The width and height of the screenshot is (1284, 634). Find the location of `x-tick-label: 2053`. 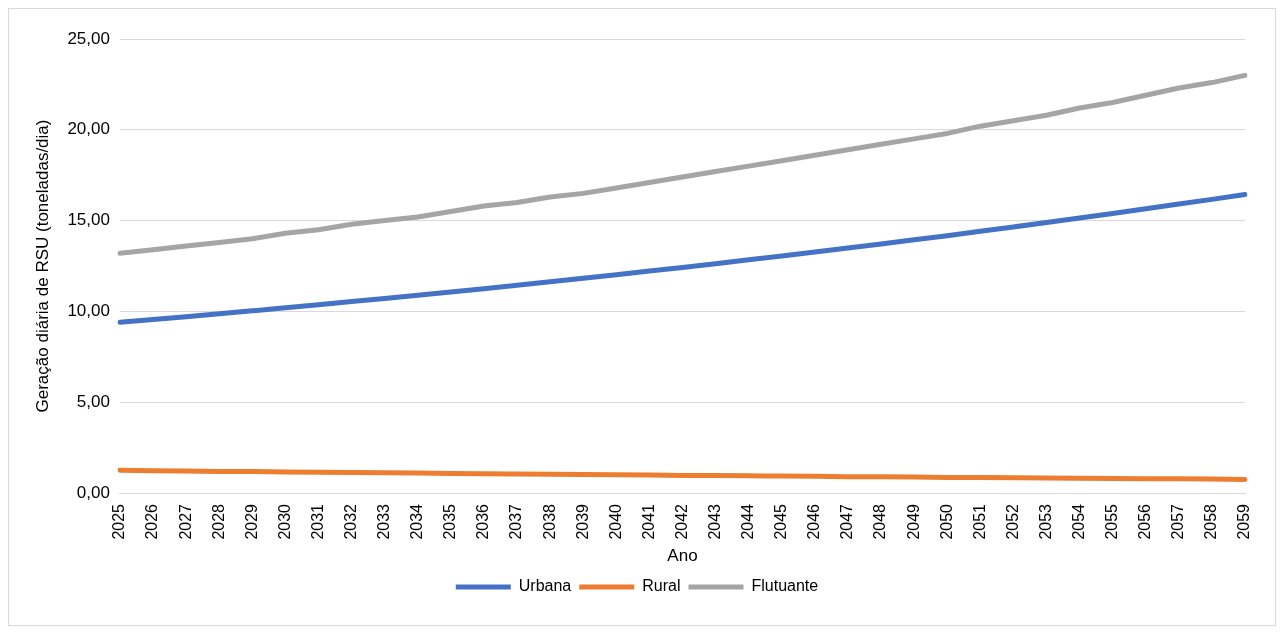

x-tick-label: 2053 is located at coordinates (1045, 521).